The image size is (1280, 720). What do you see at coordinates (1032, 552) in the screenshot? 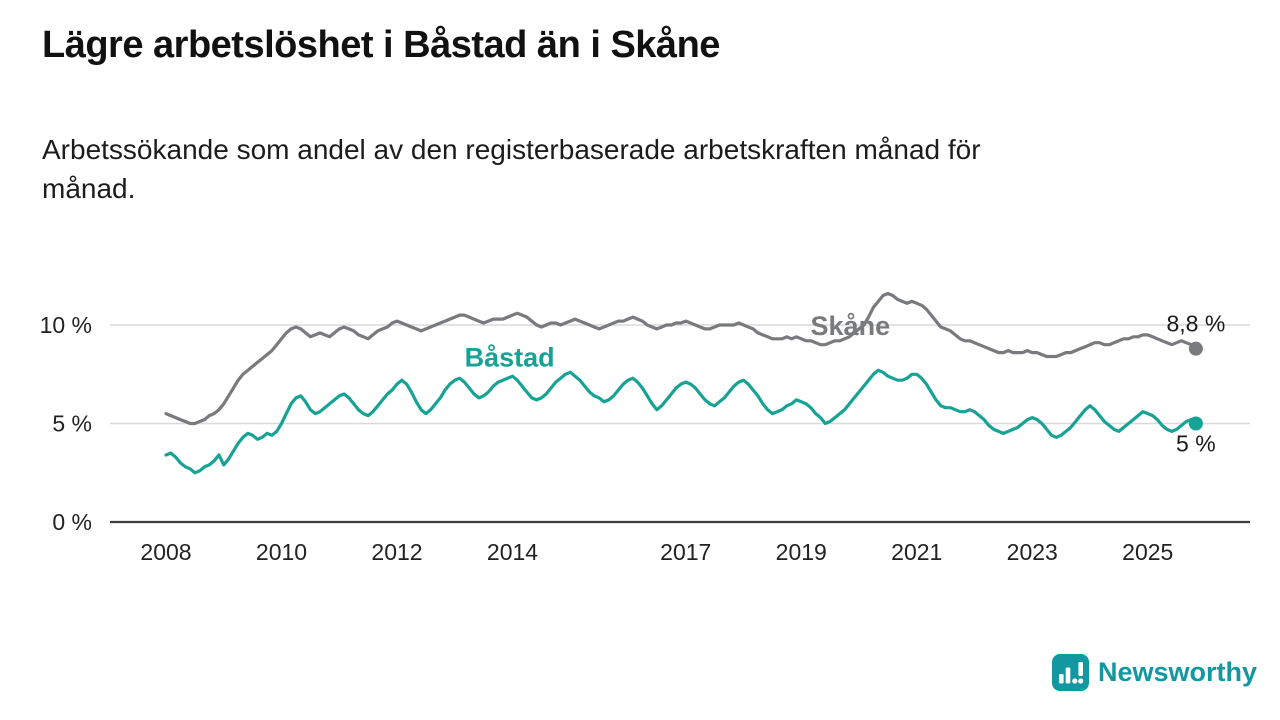
I see `x-tick-label: 2023` at bounding box center [1032, 552].